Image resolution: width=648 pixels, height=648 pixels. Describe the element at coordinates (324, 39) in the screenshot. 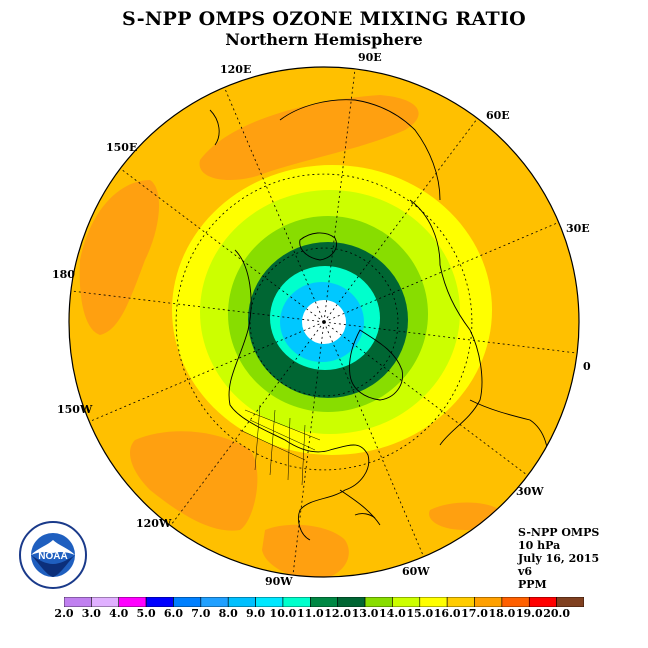

I see `map-subtitle: Northern Hemisphere` at that location.